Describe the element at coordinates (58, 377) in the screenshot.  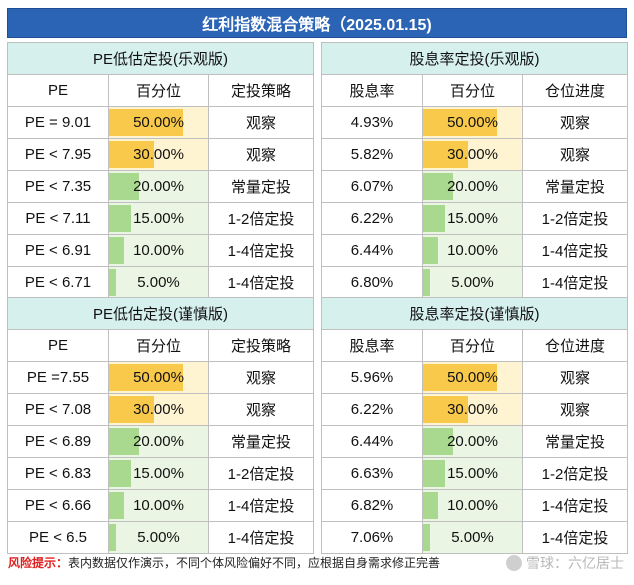
I see `metric-cell: PE =7.55` at that location.